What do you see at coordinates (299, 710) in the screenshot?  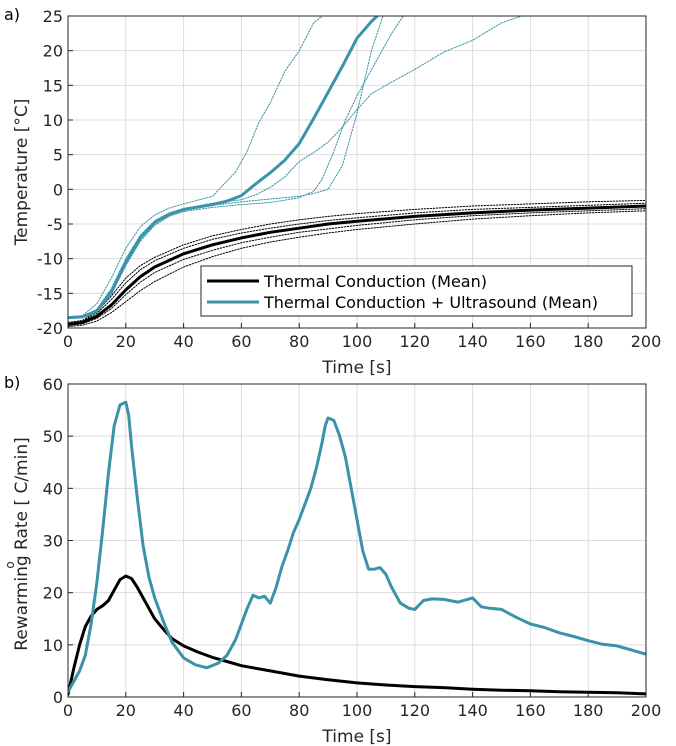 I see `panel-b-x-tick-label: 80` at bounding box center [299, 710].